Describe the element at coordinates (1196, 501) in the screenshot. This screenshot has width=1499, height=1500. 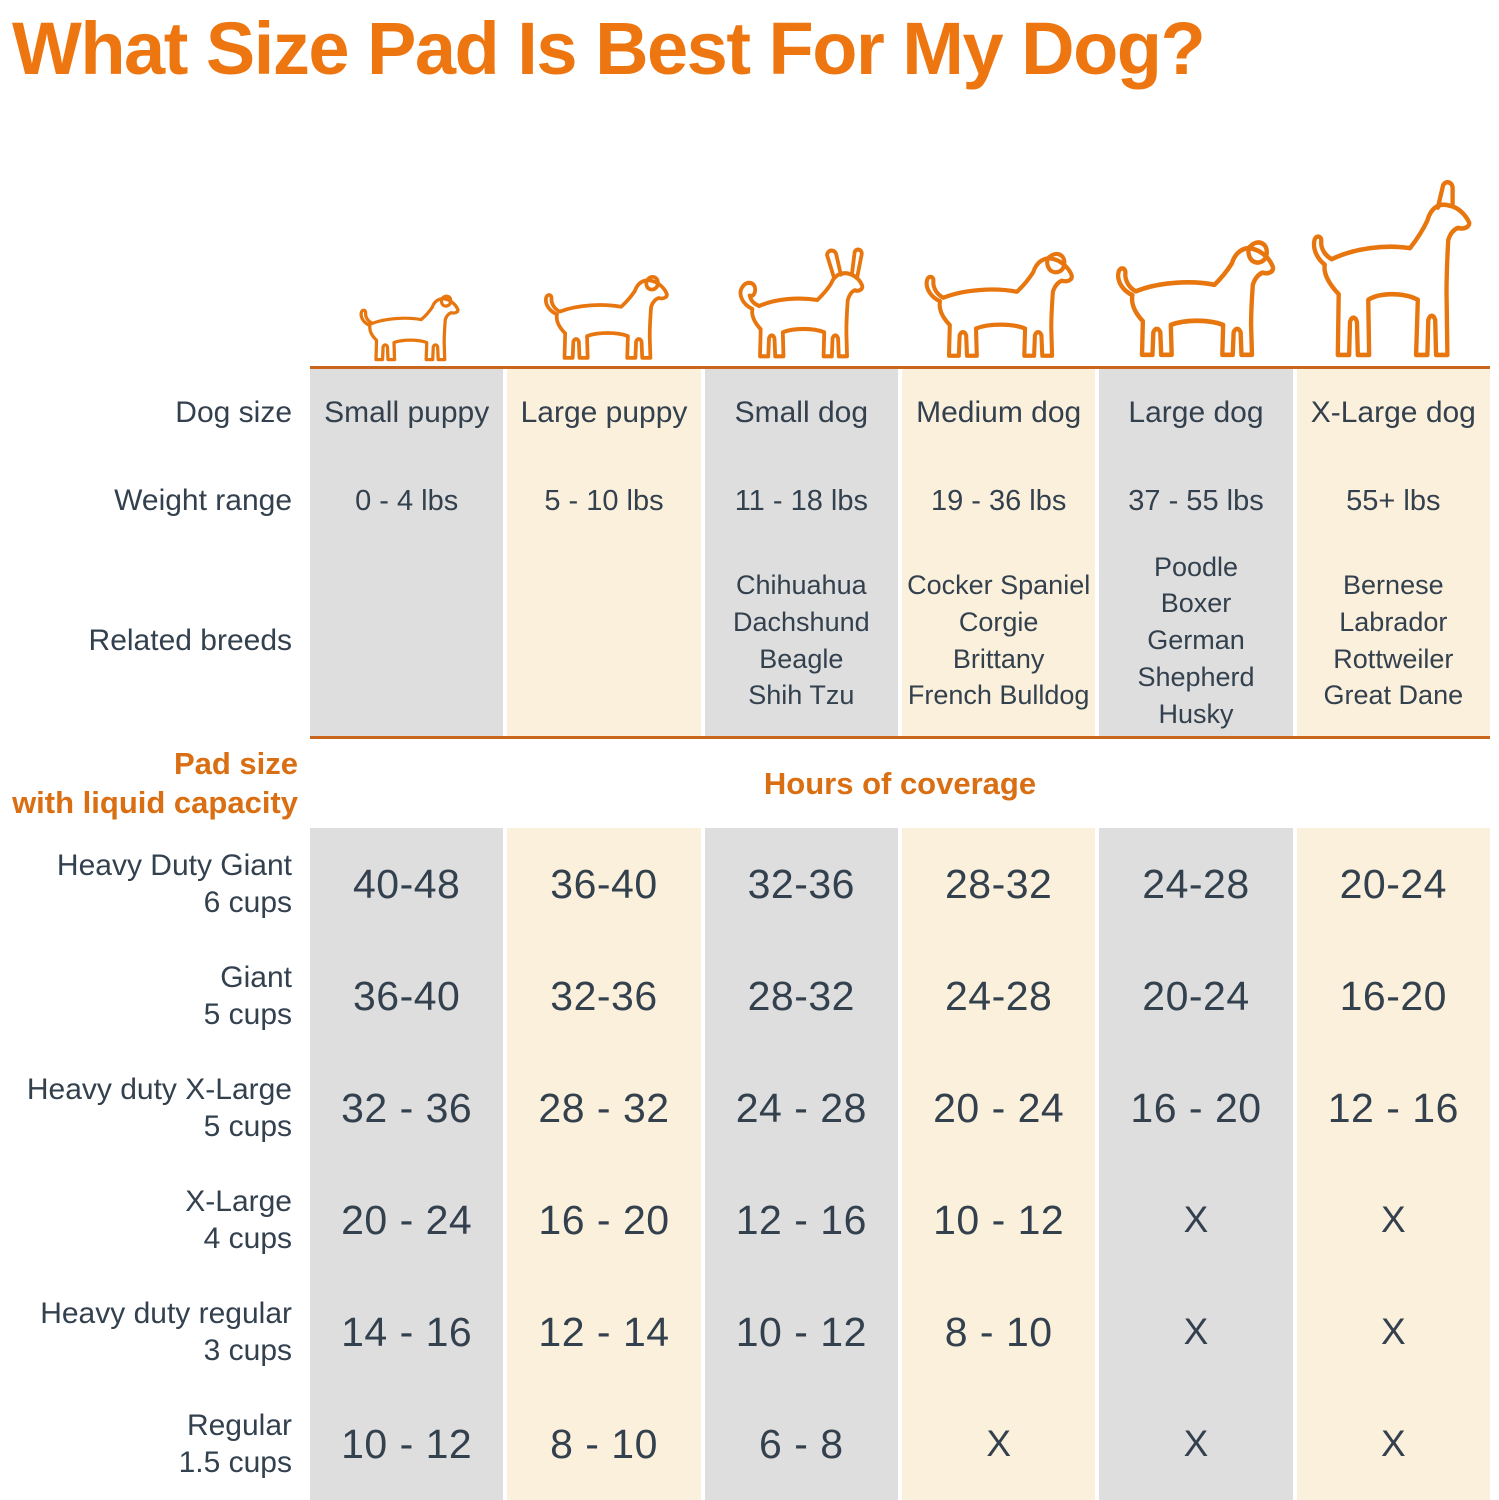
I see `weight-cell: 37 - 55 lbs` at that location.